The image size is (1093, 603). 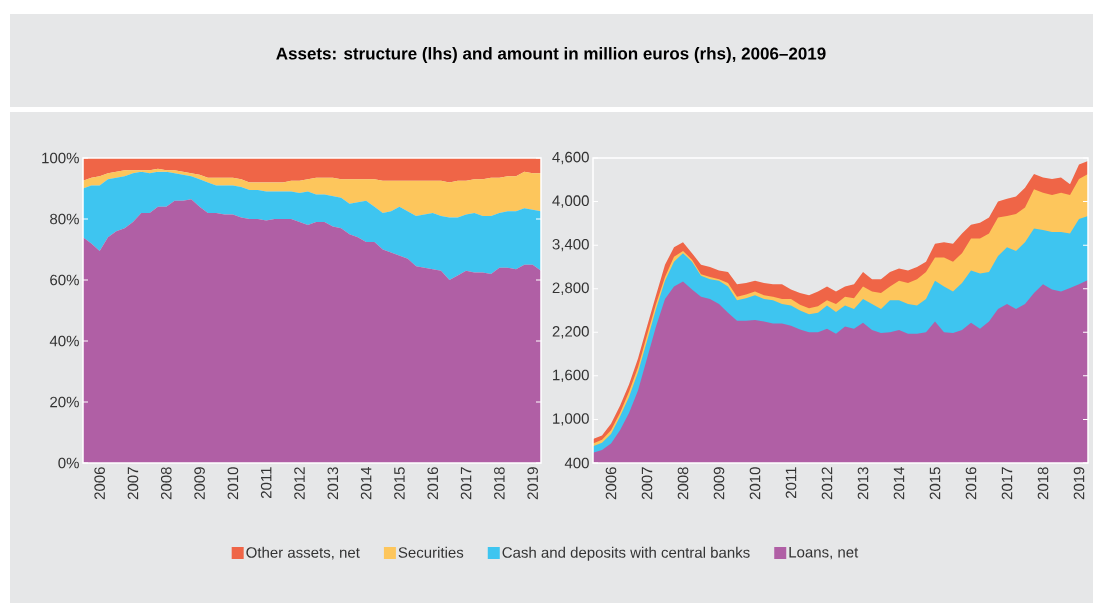 What do you see at coordinates (570, 158) in the screenshot?
I see `y-tick-label: 4,600` at bounding box center [570, 158].